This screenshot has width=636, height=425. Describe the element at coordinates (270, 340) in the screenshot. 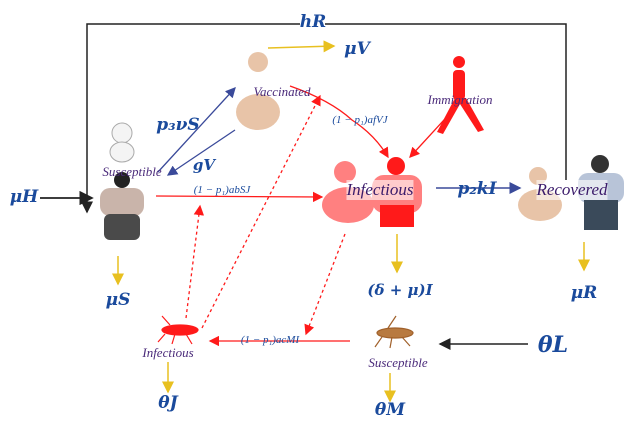

I see `rate-acMI: (1 − p₁)acMI` at that location.